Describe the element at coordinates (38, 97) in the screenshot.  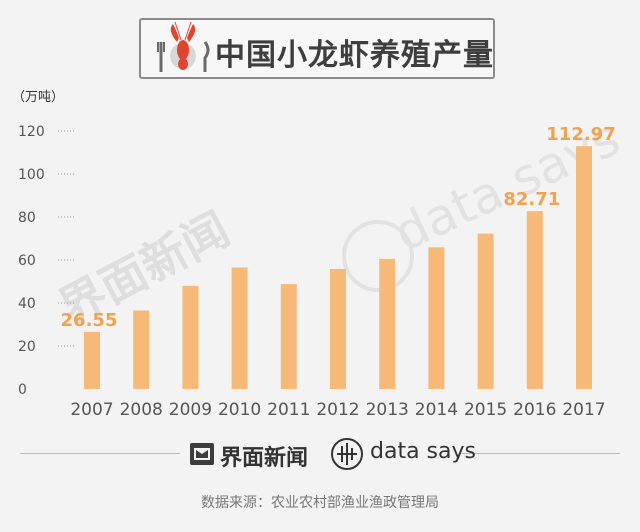
I see `y-axis-unit: （万吨）` at that location.